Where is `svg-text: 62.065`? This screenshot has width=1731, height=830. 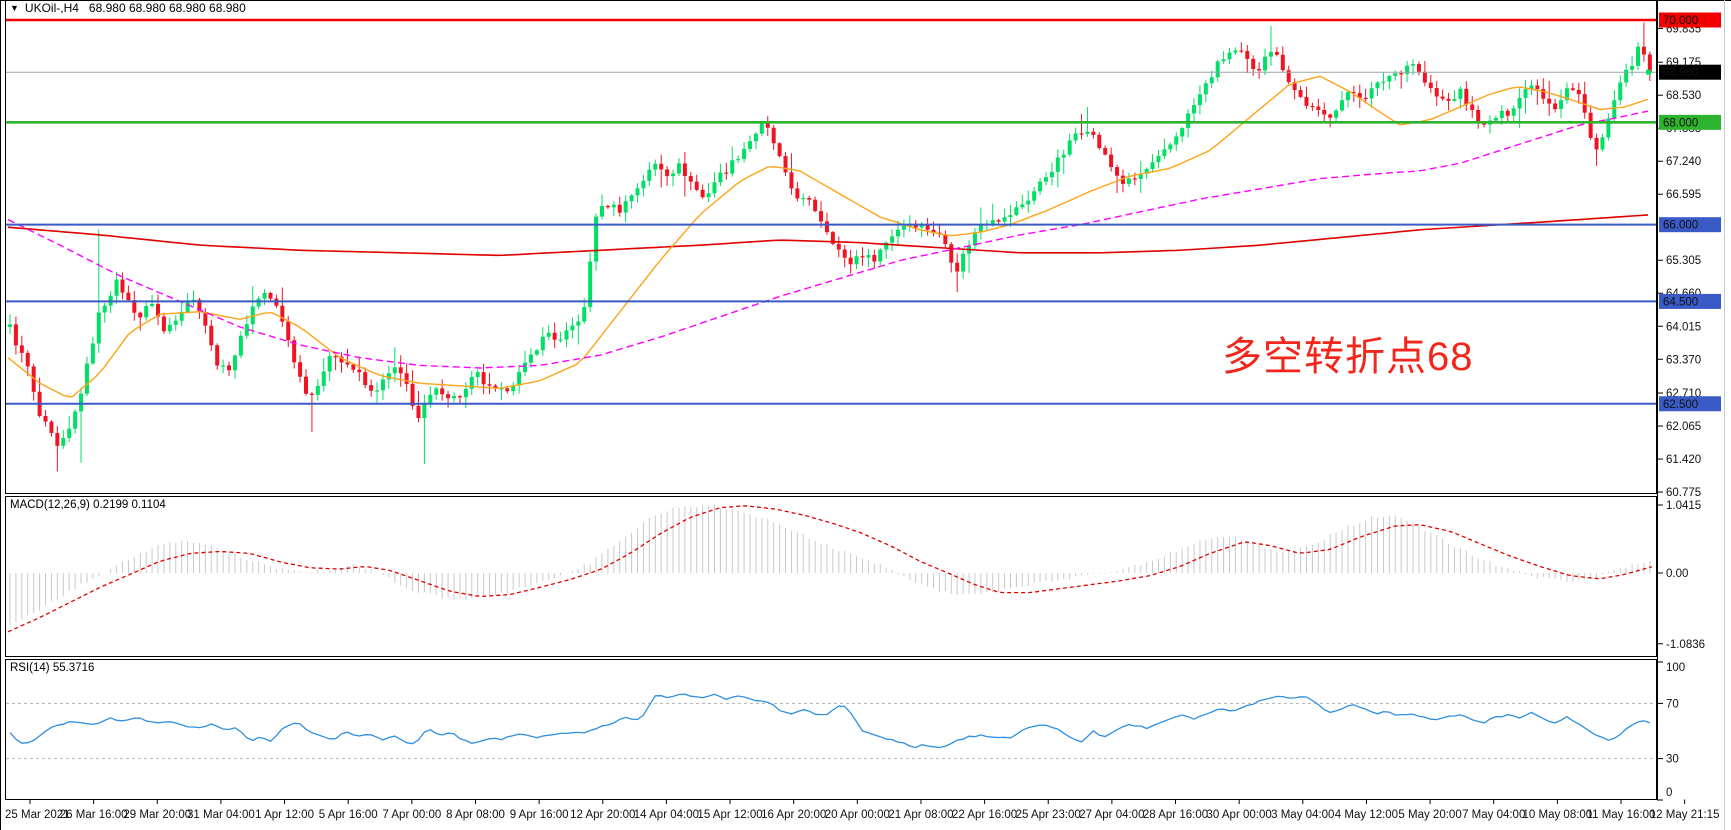
svg-text: 62.065 is located at coordinates (1683, 427).